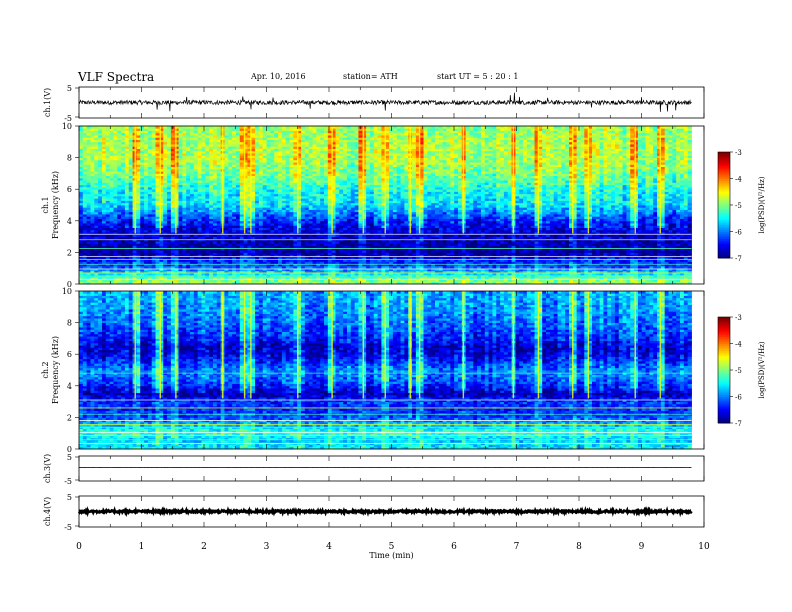 Image resolution: width=792 pixels, height=612 pixels. Describe the element at coordinates (579, 547) in the screenshot. I see `x-tick-label: 8` at that location.